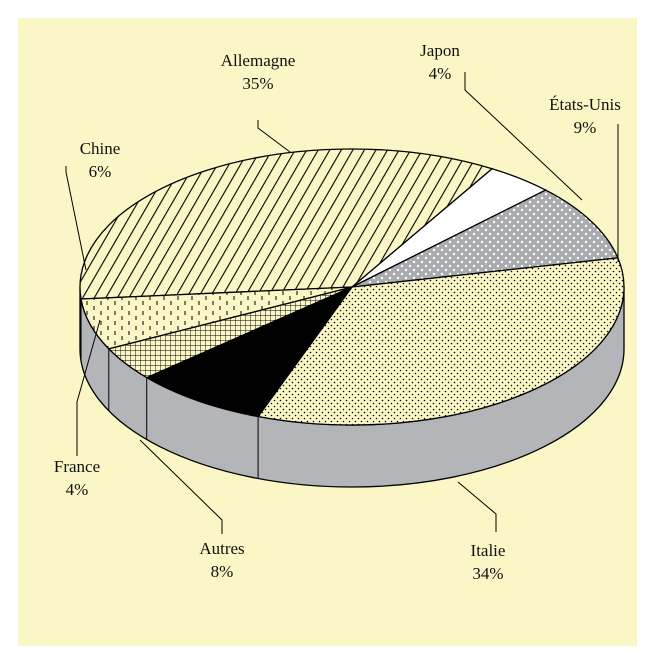 This screenshot has width=655, height=664. I want to click on slice-value-etats-unis: 9%, so click(585, 127).